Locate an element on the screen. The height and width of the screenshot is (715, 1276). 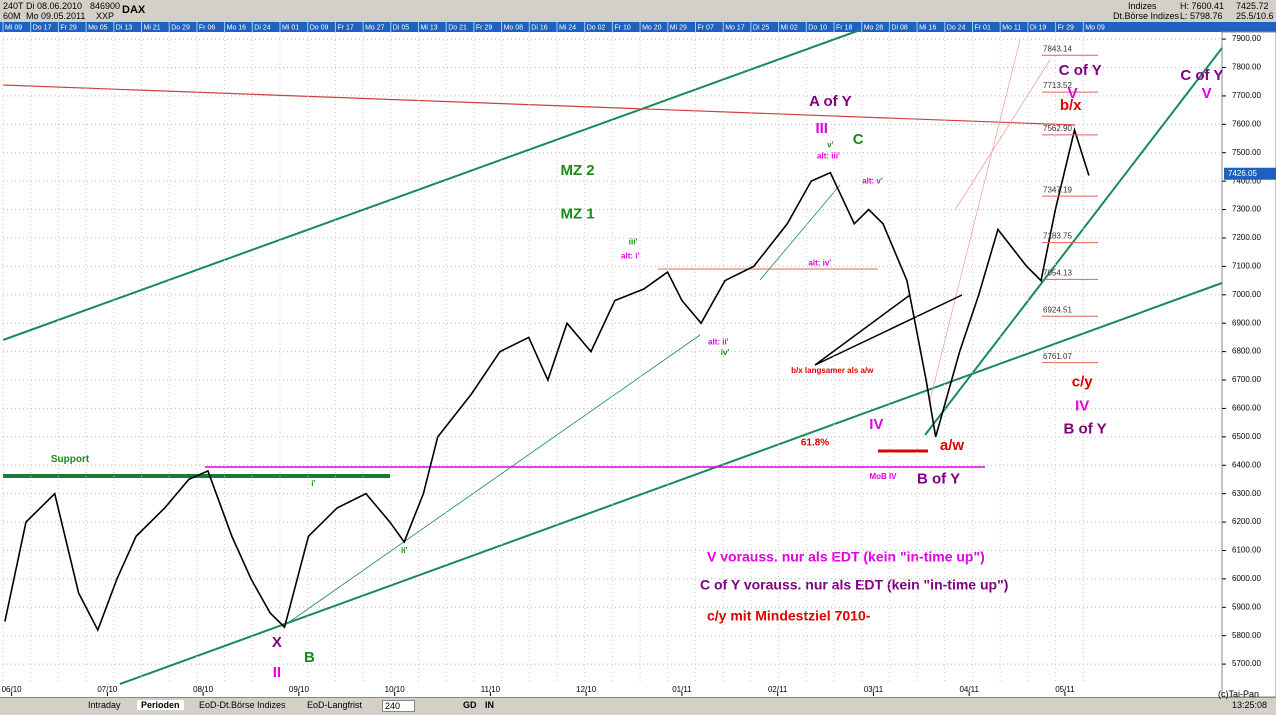
level-label: 7843.14 is located at coordinates (1057, 48).